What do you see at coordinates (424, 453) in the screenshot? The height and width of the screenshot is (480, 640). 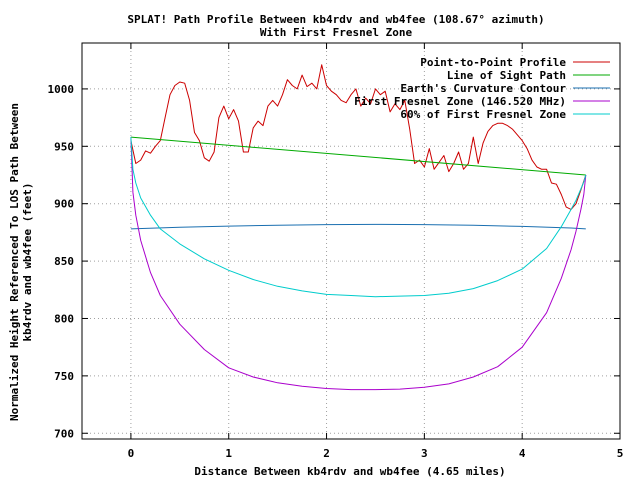 I see `x-tick-label-3: 3` at bounding box center [424, 453].